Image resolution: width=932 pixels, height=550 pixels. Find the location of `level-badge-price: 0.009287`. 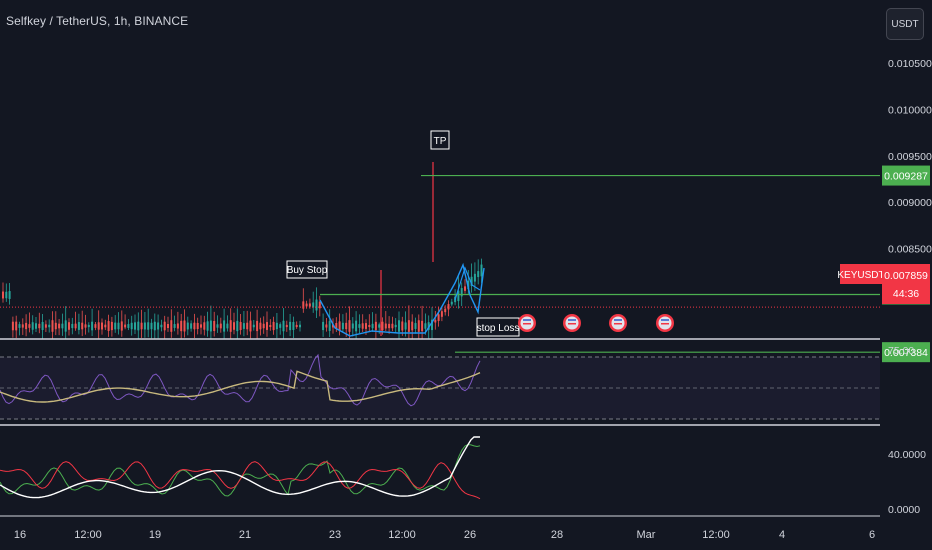

level-badge-price: 0.009287 is located at coordinates (906, 177).